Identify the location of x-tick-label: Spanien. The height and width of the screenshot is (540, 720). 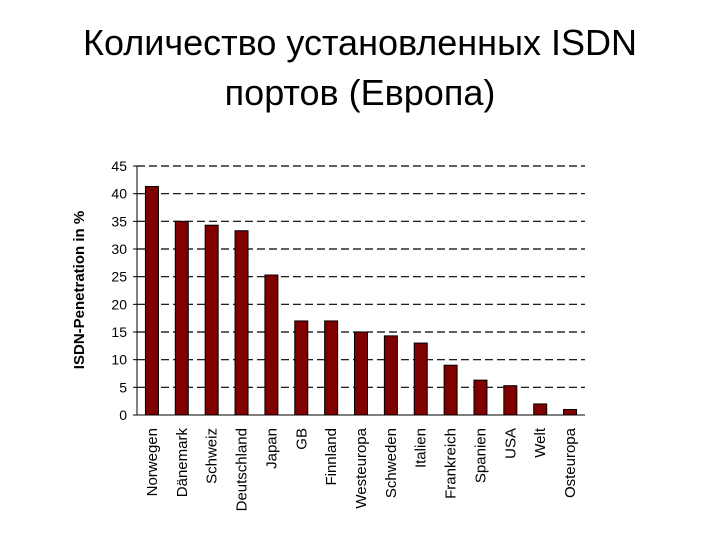
(480, 455).